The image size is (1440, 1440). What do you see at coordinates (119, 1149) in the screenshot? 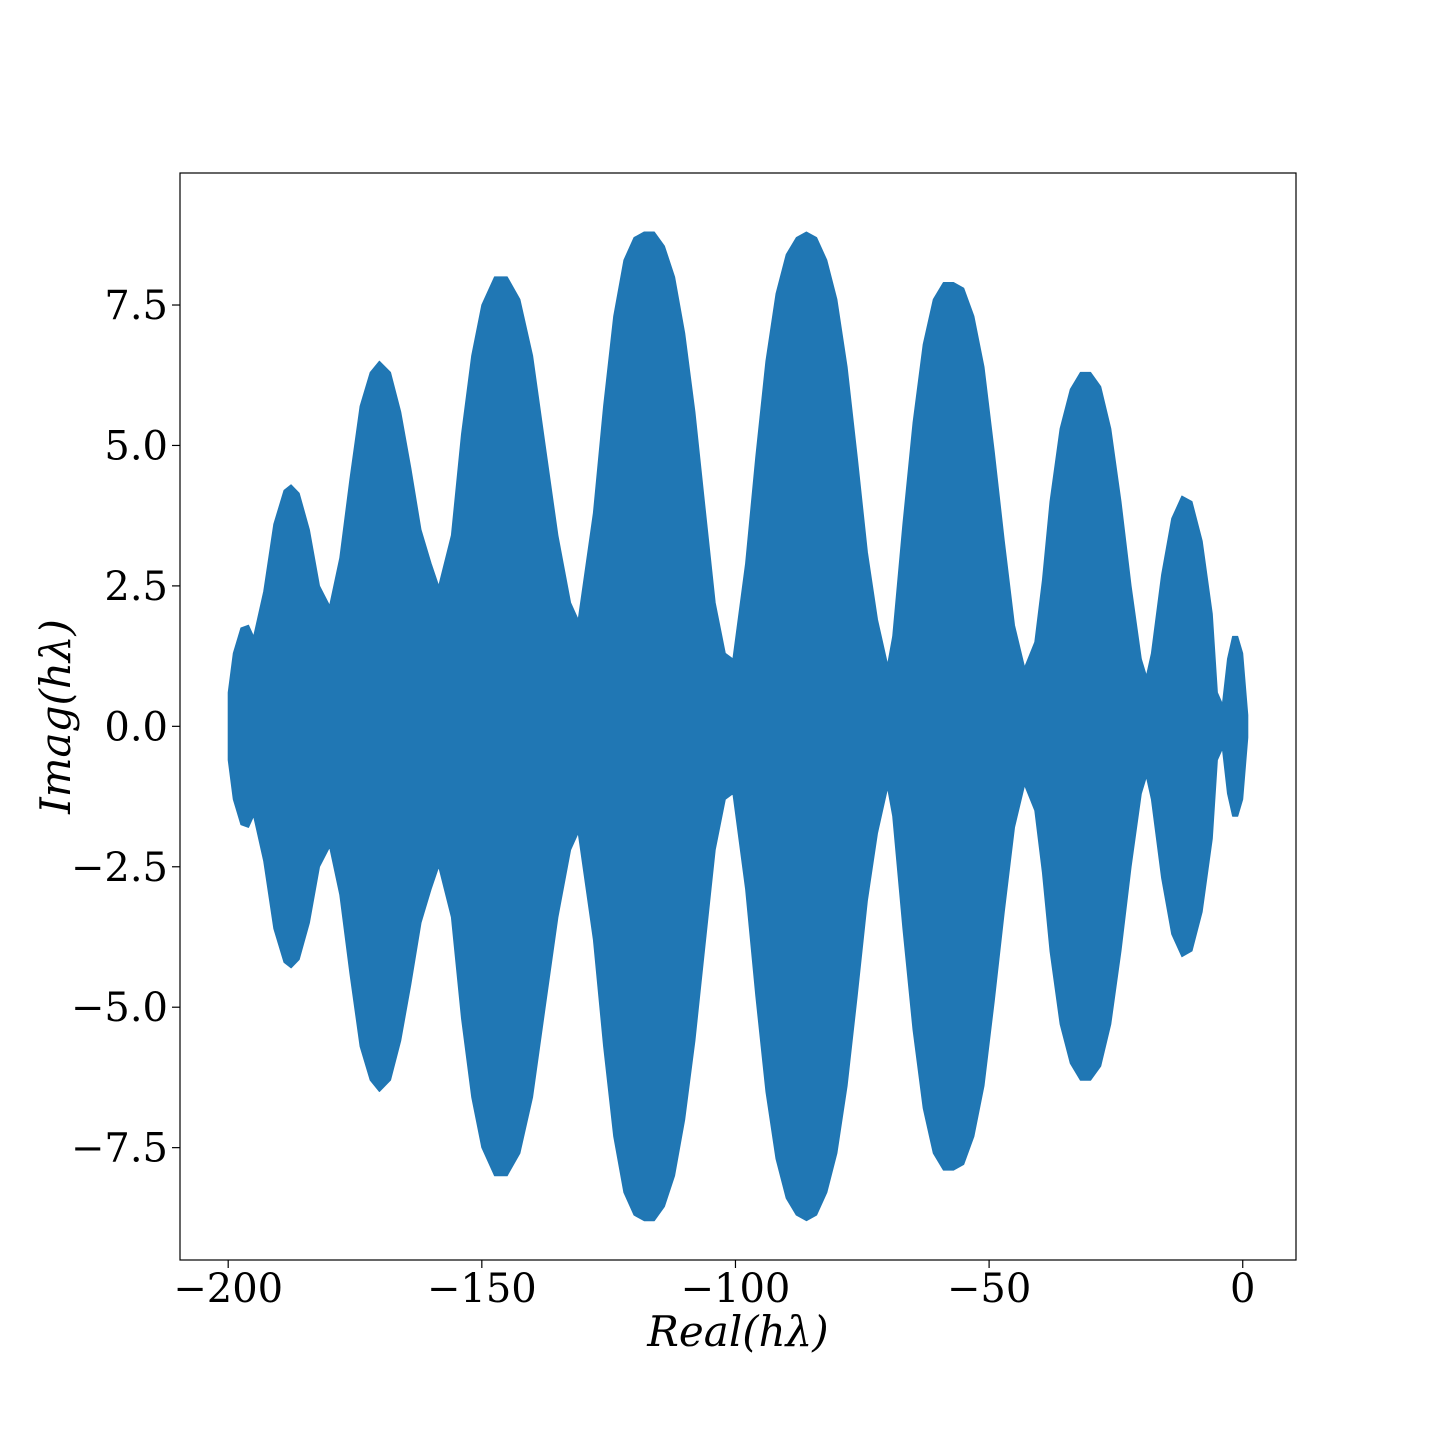
I see `y-tick-label: −7.5` at bounding box center [119, 1149].